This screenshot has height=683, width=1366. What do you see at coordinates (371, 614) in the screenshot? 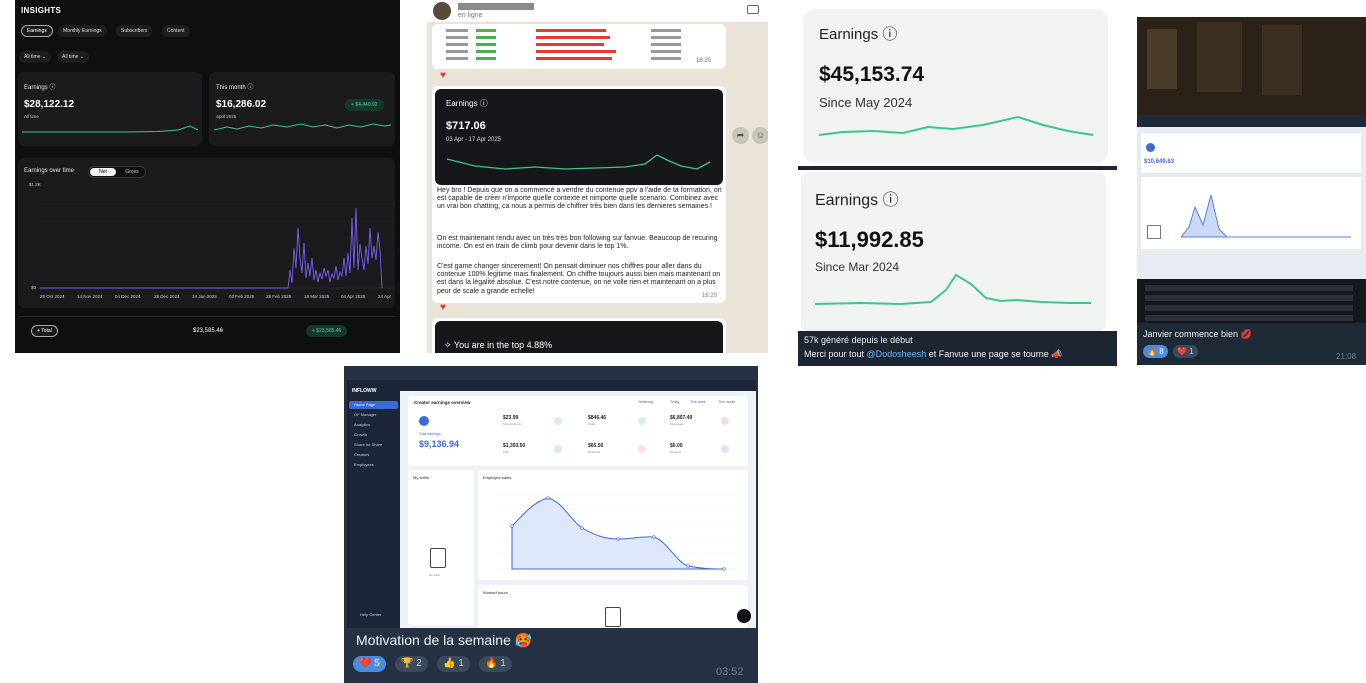
I see `help-center-link: Help Center` at bounding box center [371, 614].